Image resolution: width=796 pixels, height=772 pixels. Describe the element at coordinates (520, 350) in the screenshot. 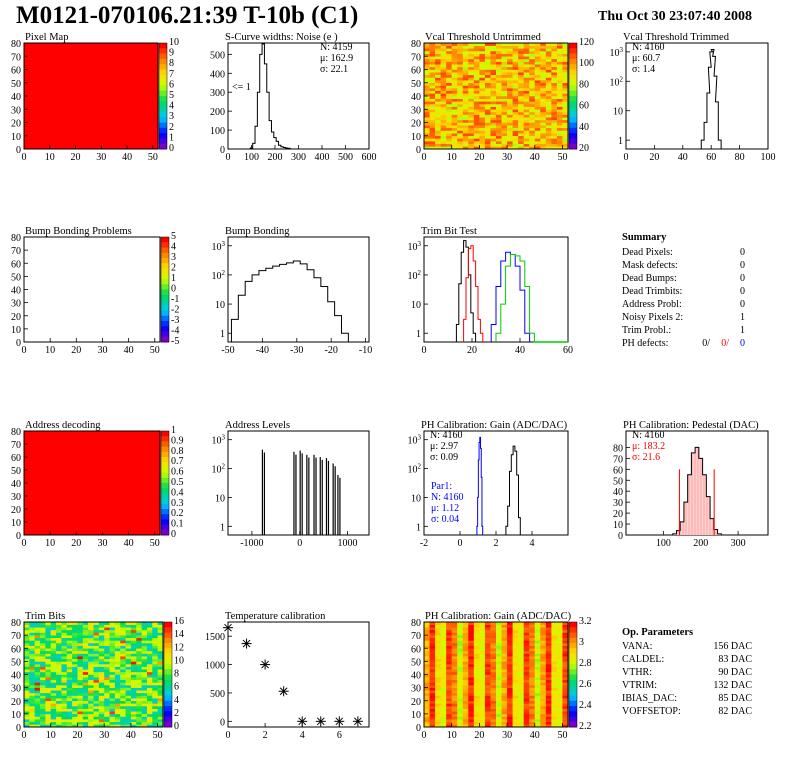

I see `x-tick-label: 40` at that location.